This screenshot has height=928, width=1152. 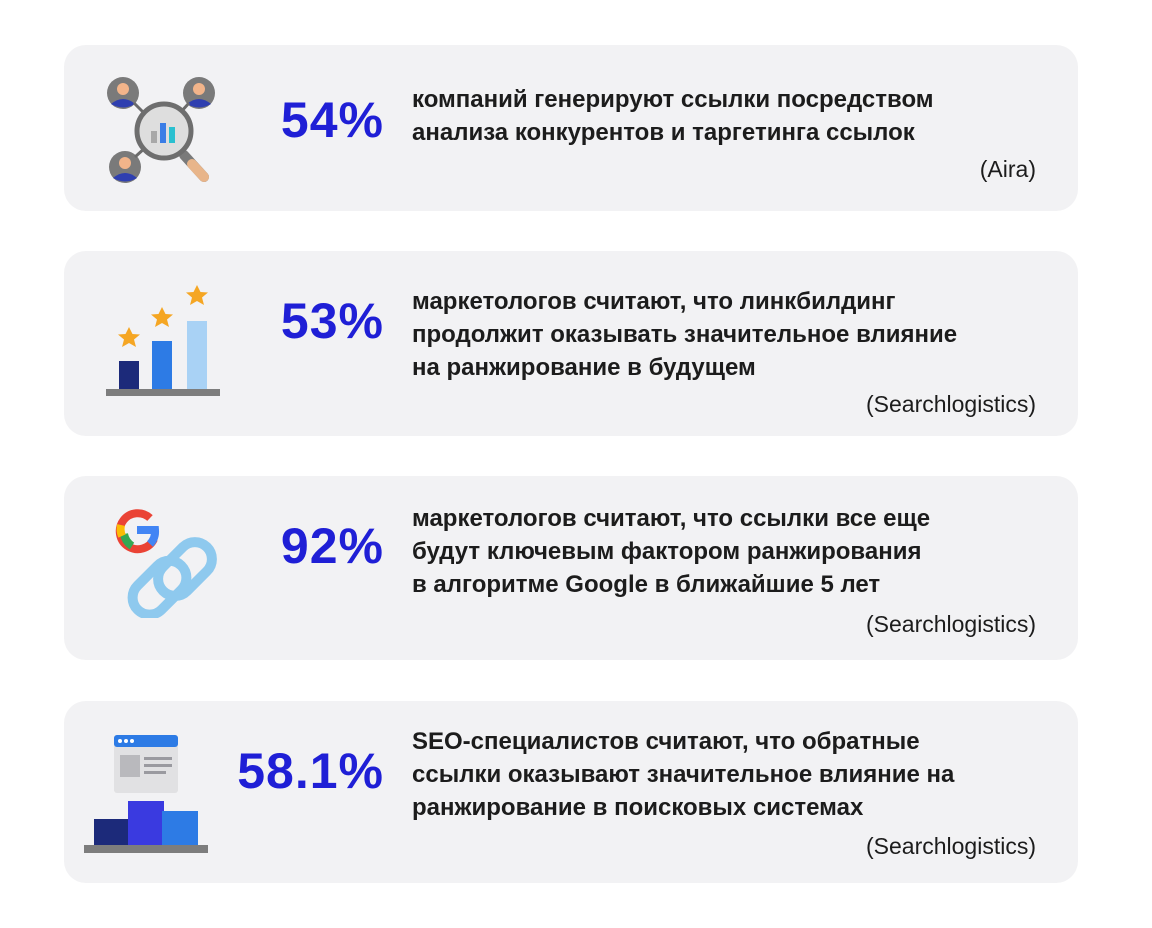 I want to click on description-line: маркетологов считают, что линкбилдинг, so click(x=654, y=301).